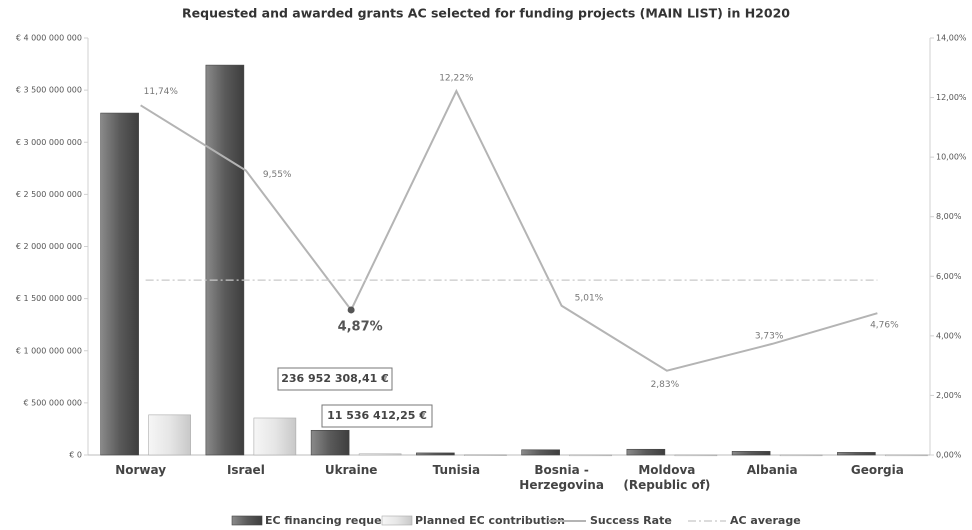  I want to click on y-tick-label: € 2 000 000 000, so click(49, 246).